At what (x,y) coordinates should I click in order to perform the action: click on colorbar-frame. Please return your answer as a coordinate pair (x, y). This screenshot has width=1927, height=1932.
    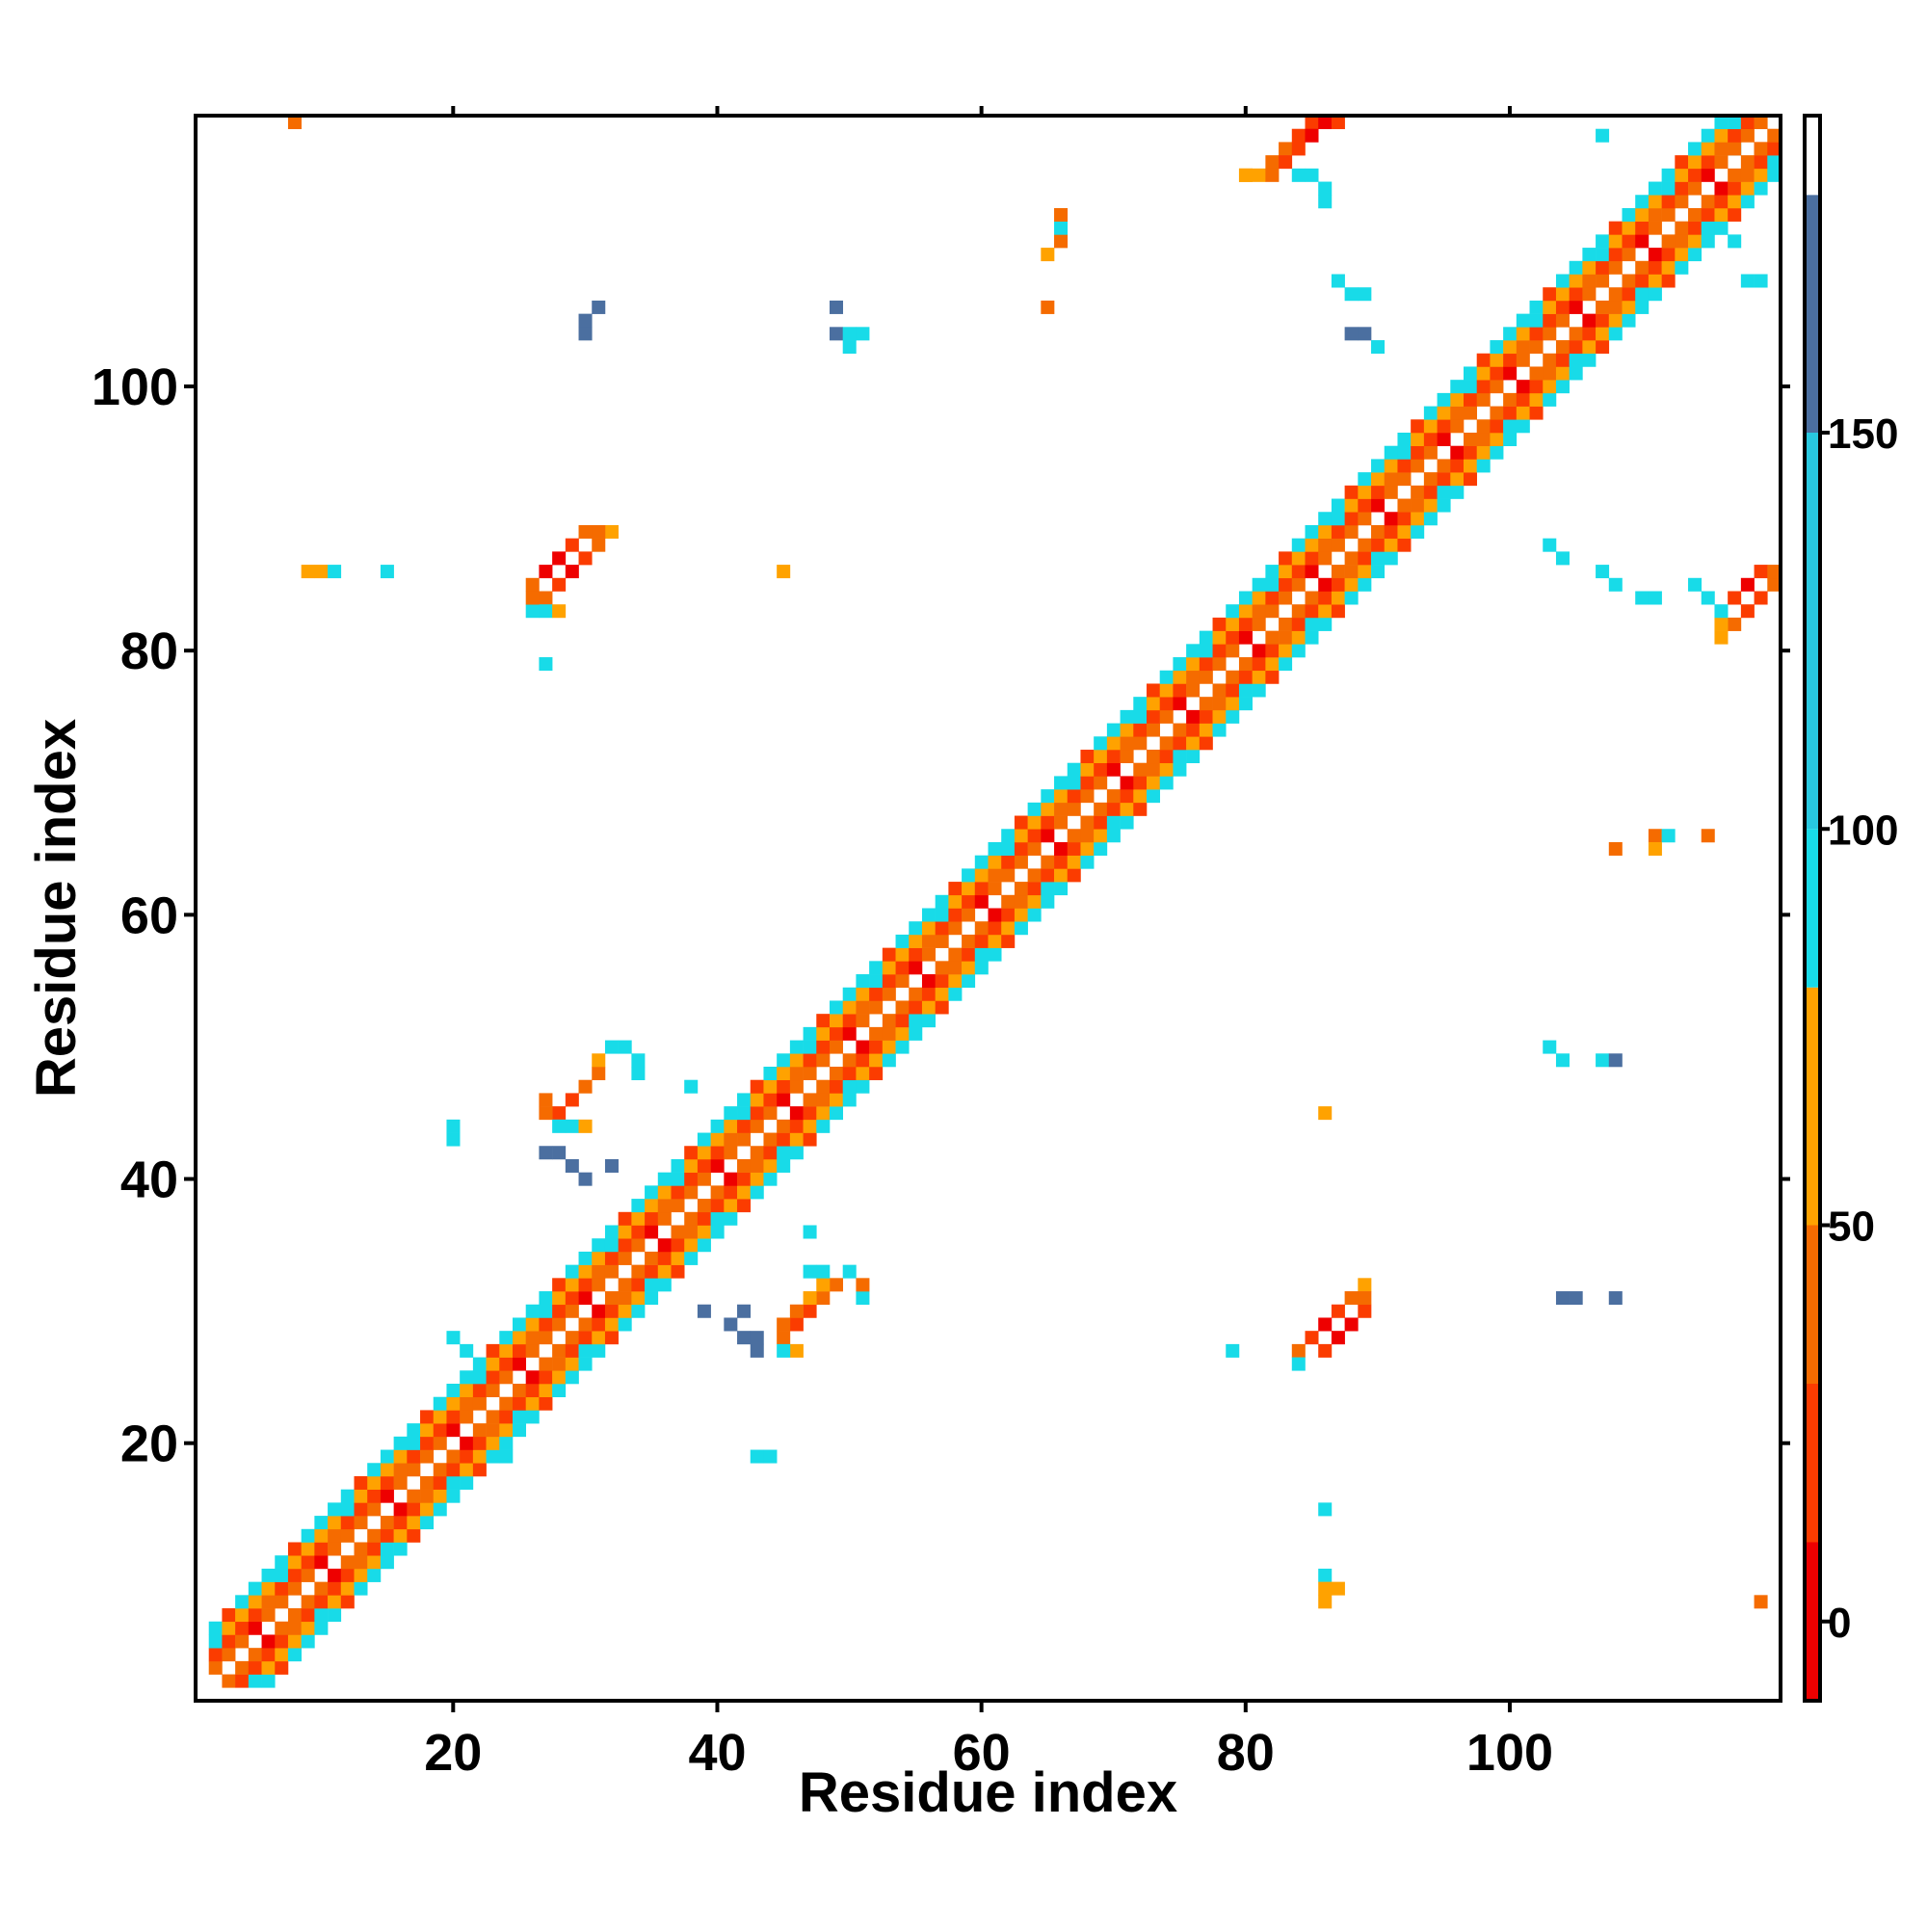
    Looking at the image, I should click on (1812, 908).